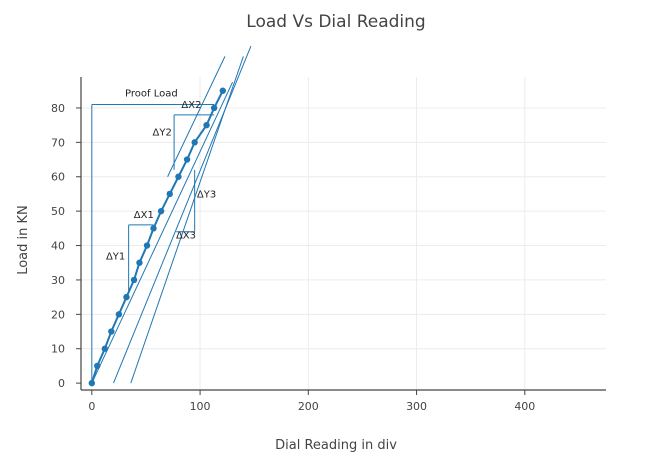 The height and width of the screenshot is (461, 654). What do you see at coordinates (144, 215) in the screenshot?
I see `annotation-label: ΔX1` at bounding box center [144, 215].